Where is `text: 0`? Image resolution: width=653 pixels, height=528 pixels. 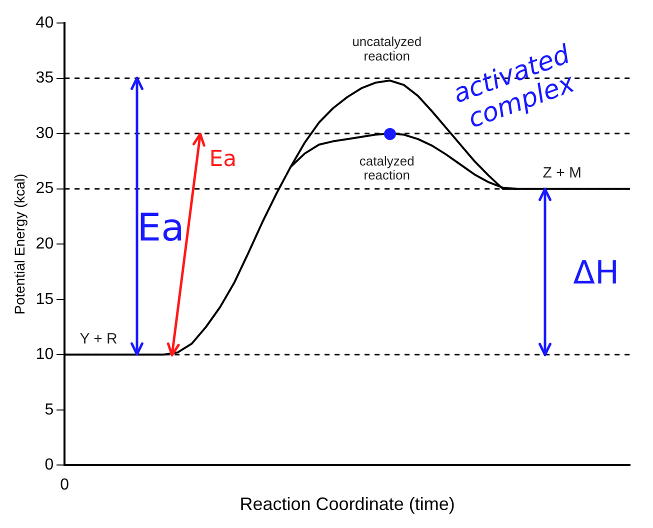 text: 0 is located at coordinates (65, 485).